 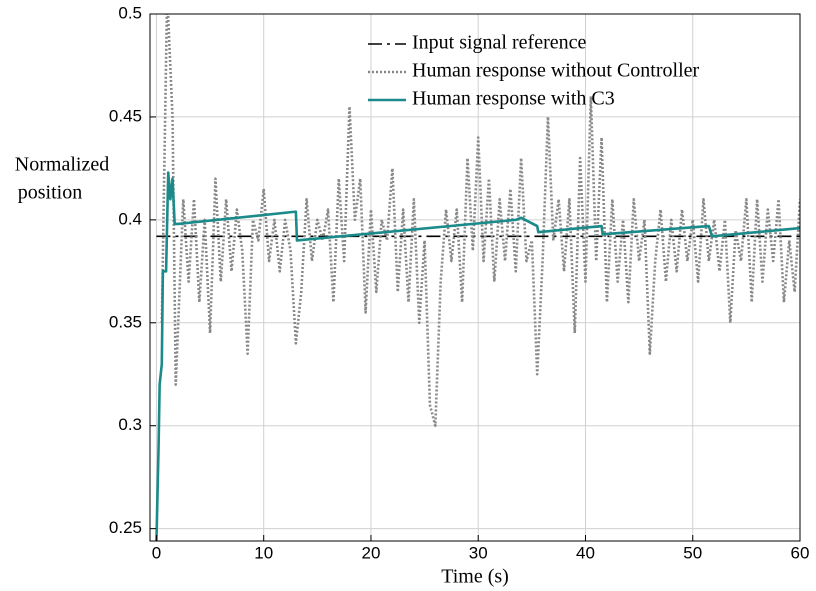 I want to click on x-tick-label: 10, so click(x=263, y=552).